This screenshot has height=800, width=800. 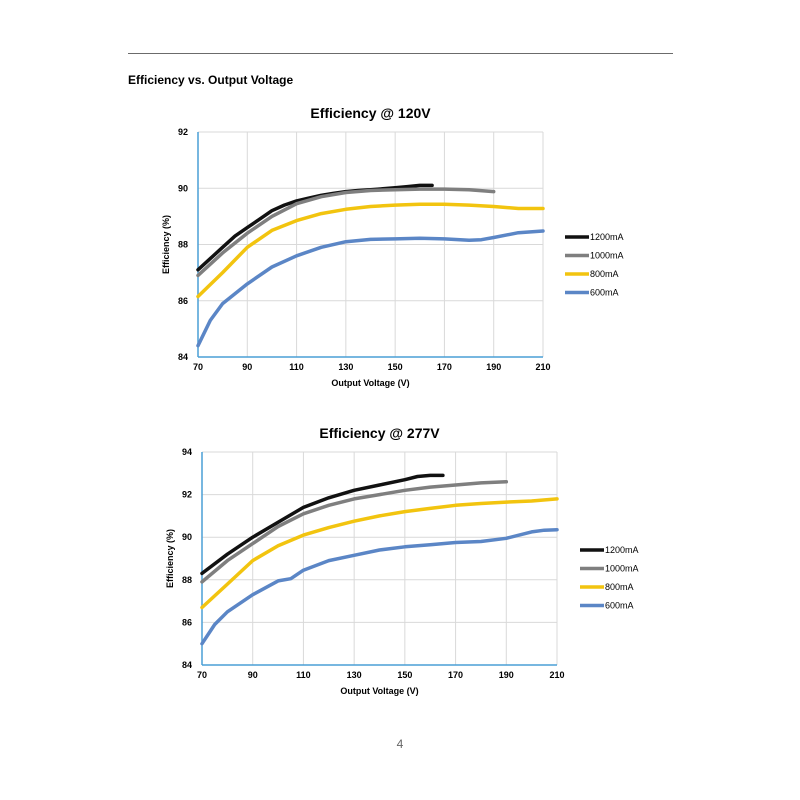 What do you see at coordinates (370, 113) in the screenshot?
I see `chart-title: Efficiency @ 120V` at bounding box center [370, 113].